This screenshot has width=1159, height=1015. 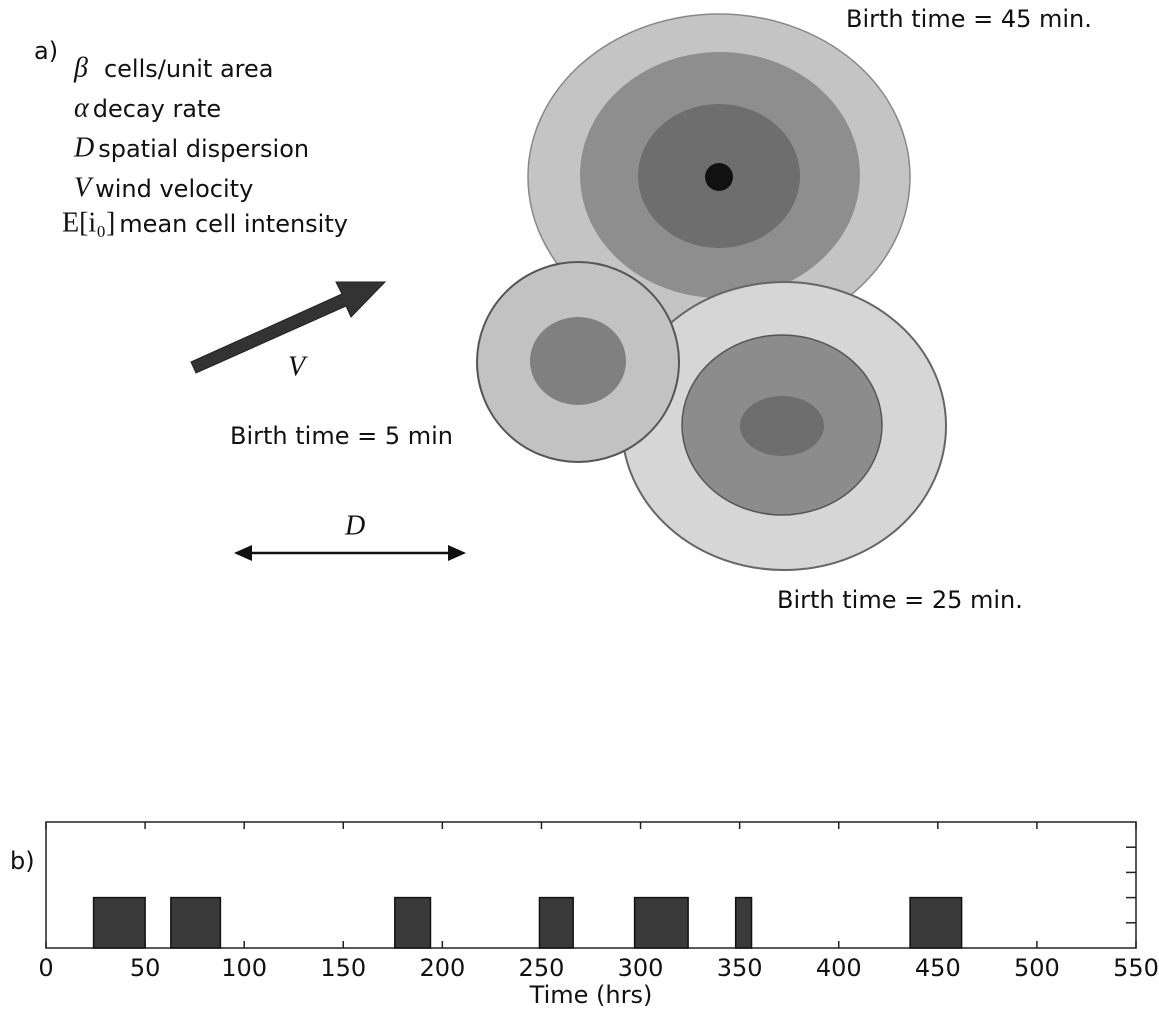 I want to click on x-axis-label: Time (hrs), so click(x=591, y=995).